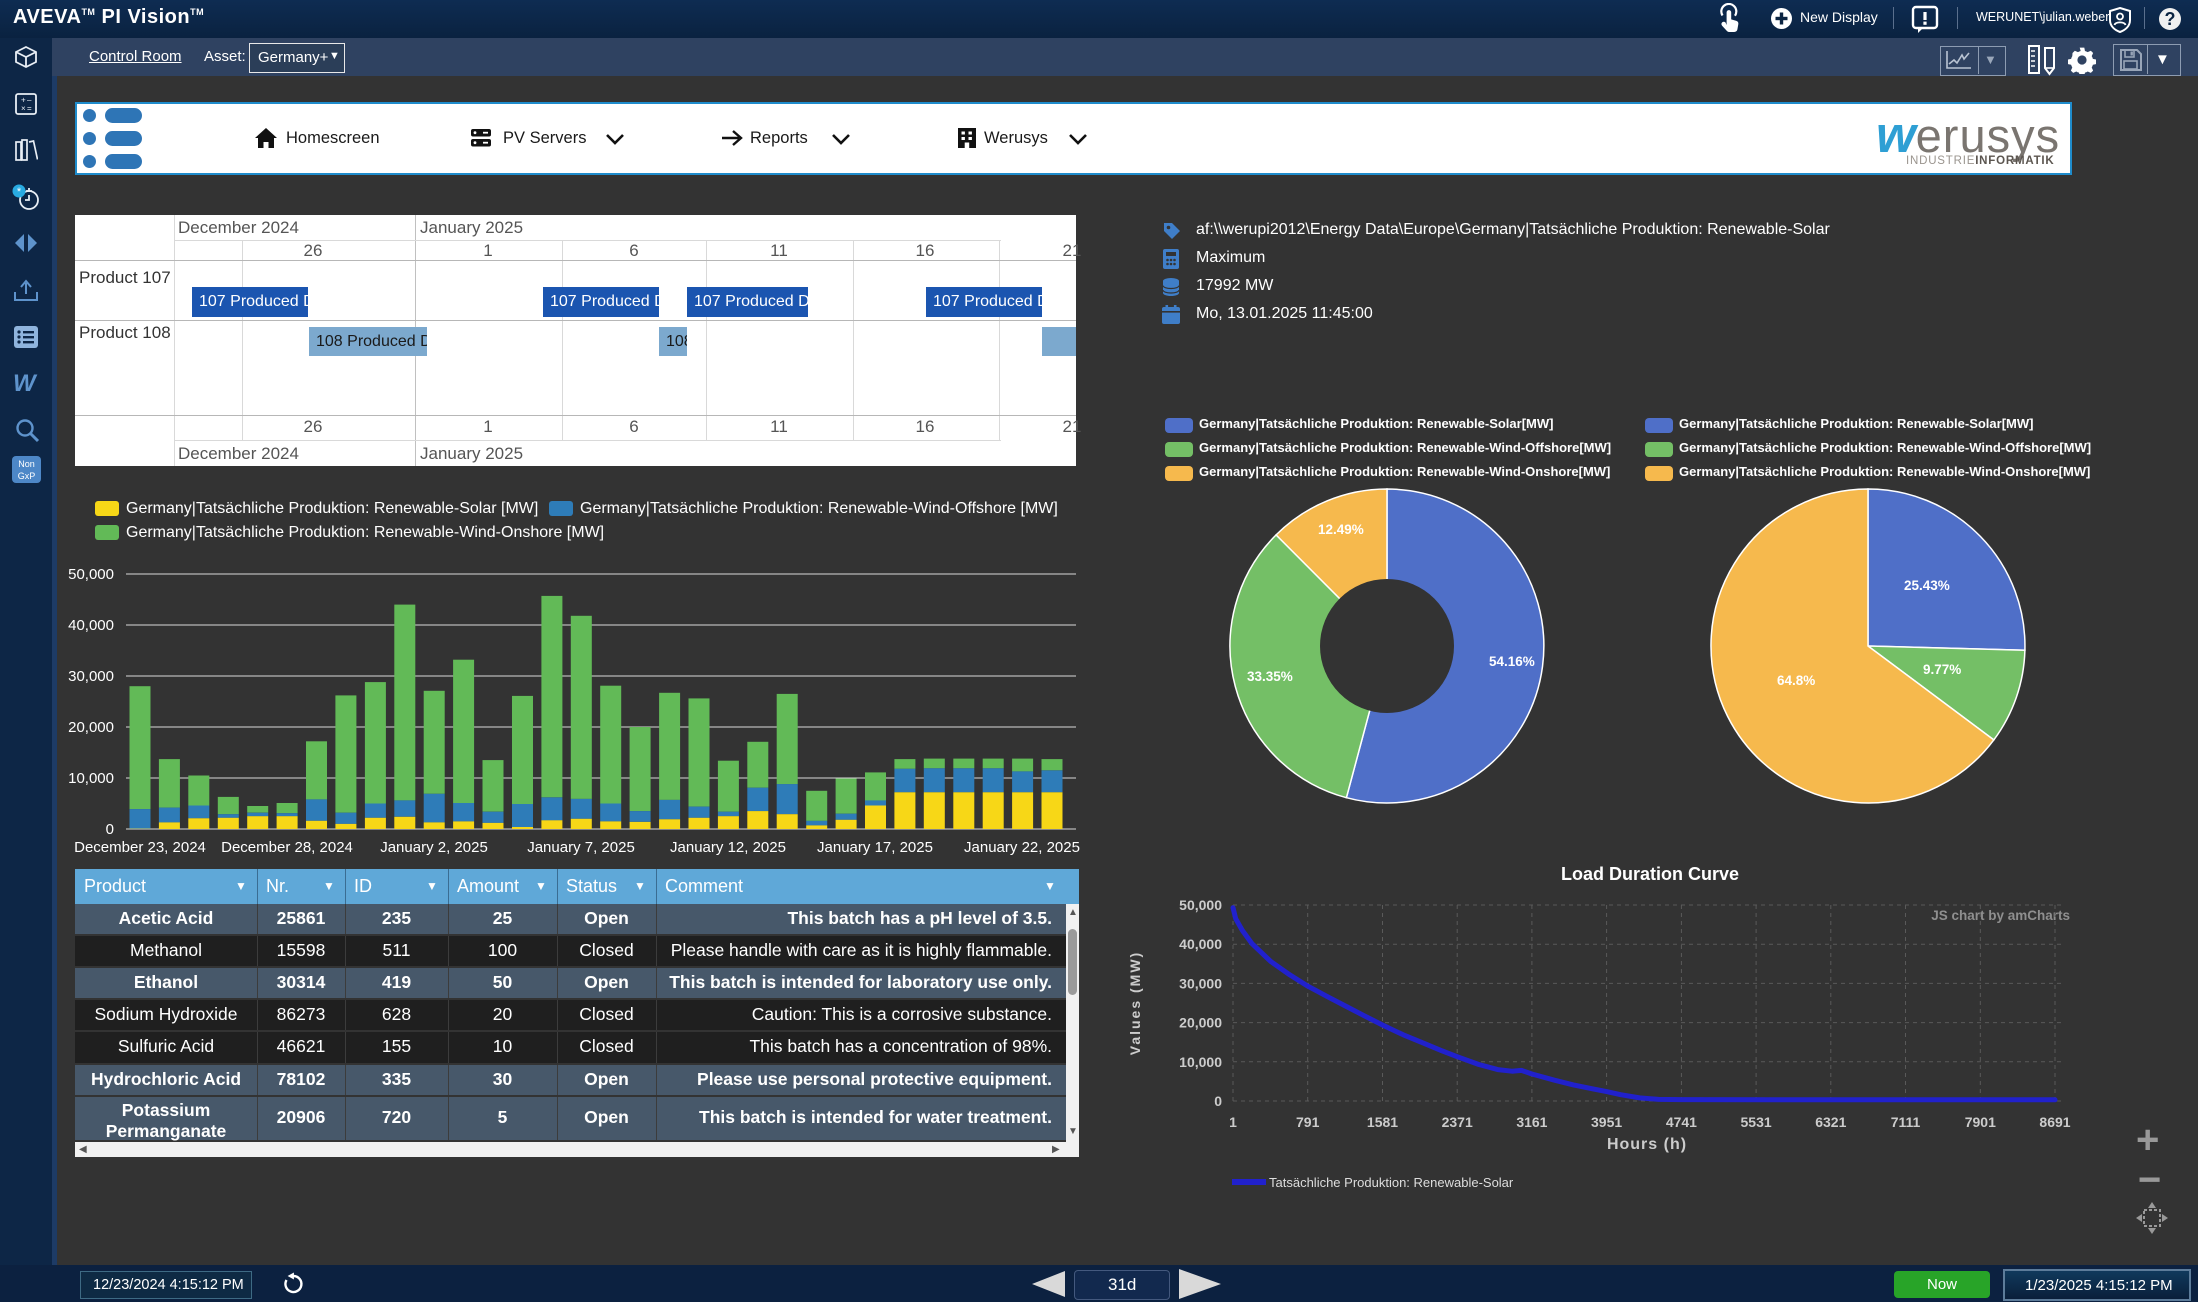 Image resolution: width=2198 pixels, height=1302 pixels. Describe the element at coordinates (1022, 847) in the screenshot. I see `svg-text: January 22, 2025` at that location.